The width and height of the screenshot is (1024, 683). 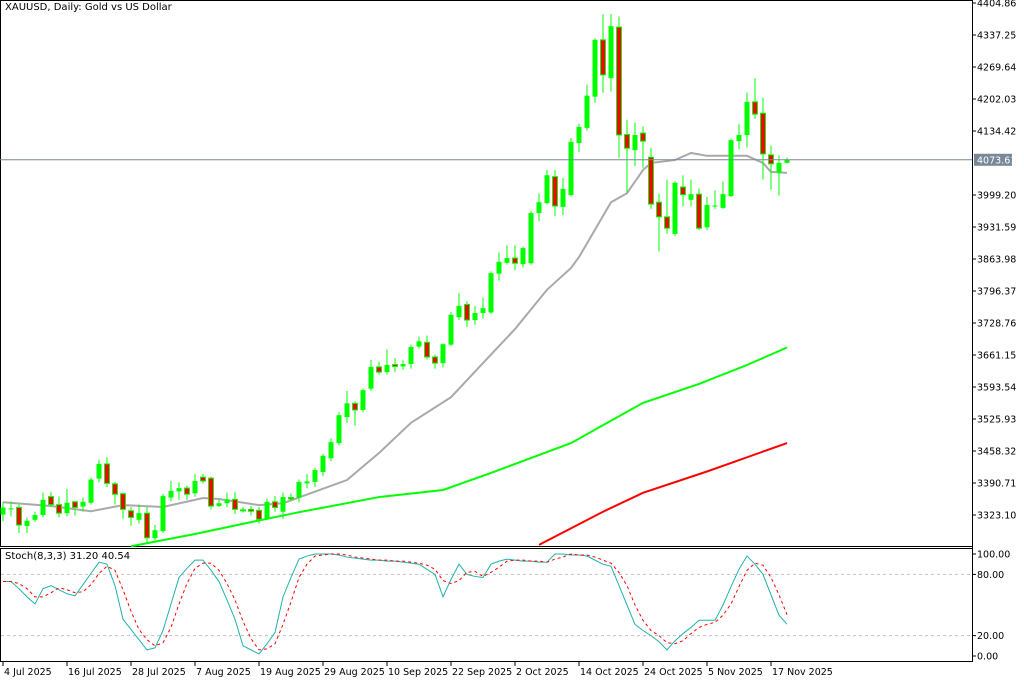 What do you see at coordinates (542, 672) in the screenshot?
I see `date-tick-label: 2 Oct 2025` at bounding box center [542, 672].